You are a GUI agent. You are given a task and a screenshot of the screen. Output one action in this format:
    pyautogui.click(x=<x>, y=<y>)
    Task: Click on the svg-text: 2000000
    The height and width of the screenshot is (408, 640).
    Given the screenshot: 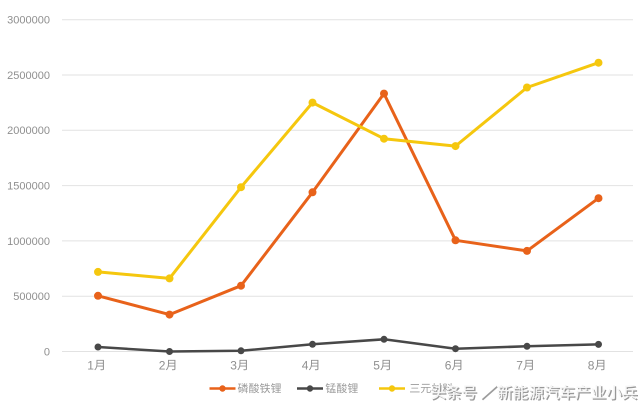 What is the action you would take?
    pyautogui.click(x=28, y=131)
    